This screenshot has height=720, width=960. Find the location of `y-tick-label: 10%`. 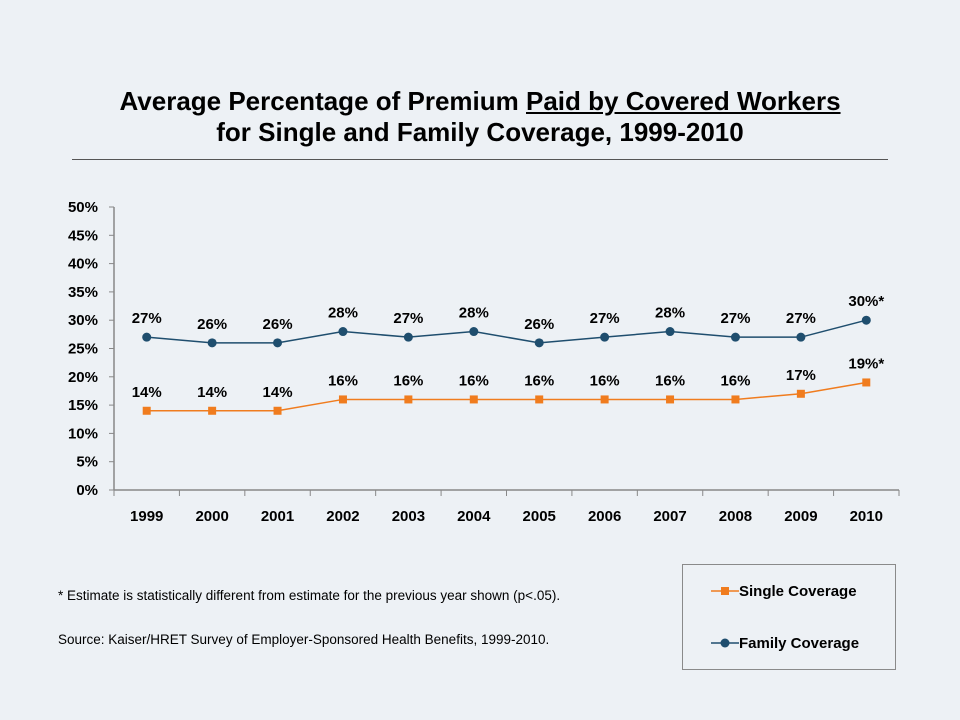

y-tick-label: 10% is located at coordinates (83, 433).